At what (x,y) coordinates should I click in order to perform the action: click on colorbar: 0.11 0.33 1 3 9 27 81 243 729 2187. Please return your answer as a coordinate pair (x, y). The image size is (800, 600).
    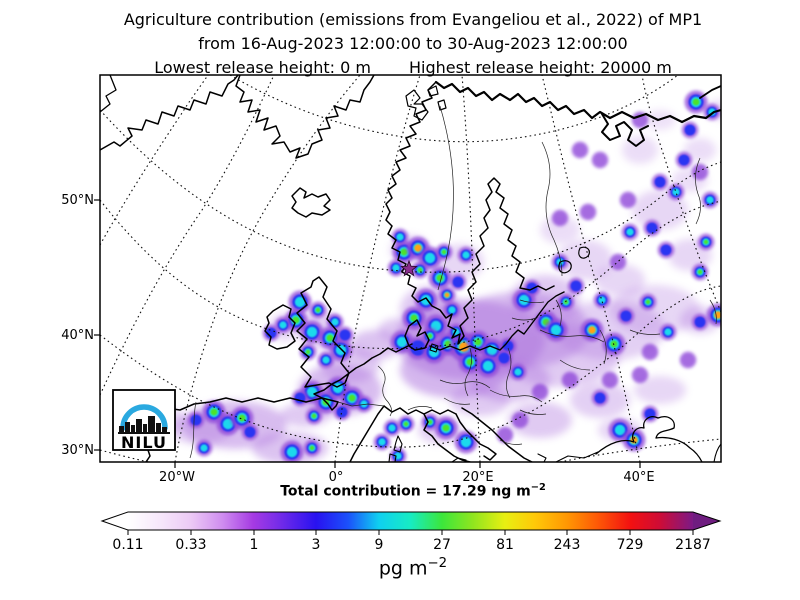
    Looking at the image, I should click on (411, 532).